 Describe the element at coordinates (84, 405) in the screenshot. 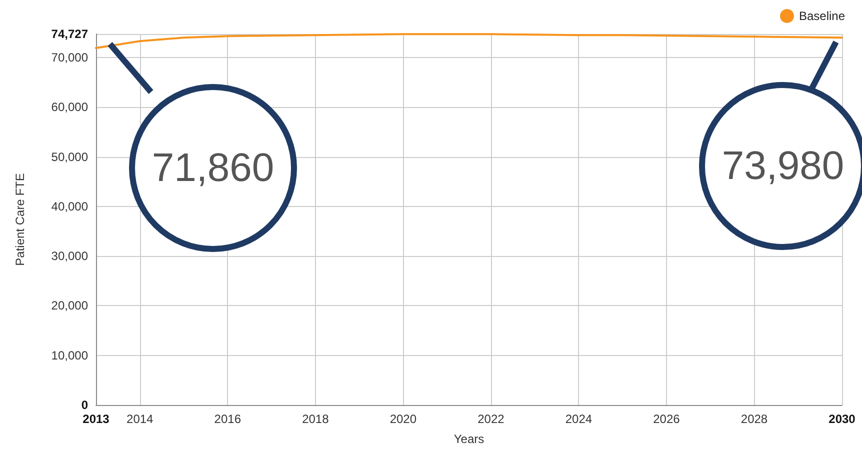

I see `y-tick-label: 0` at that location.